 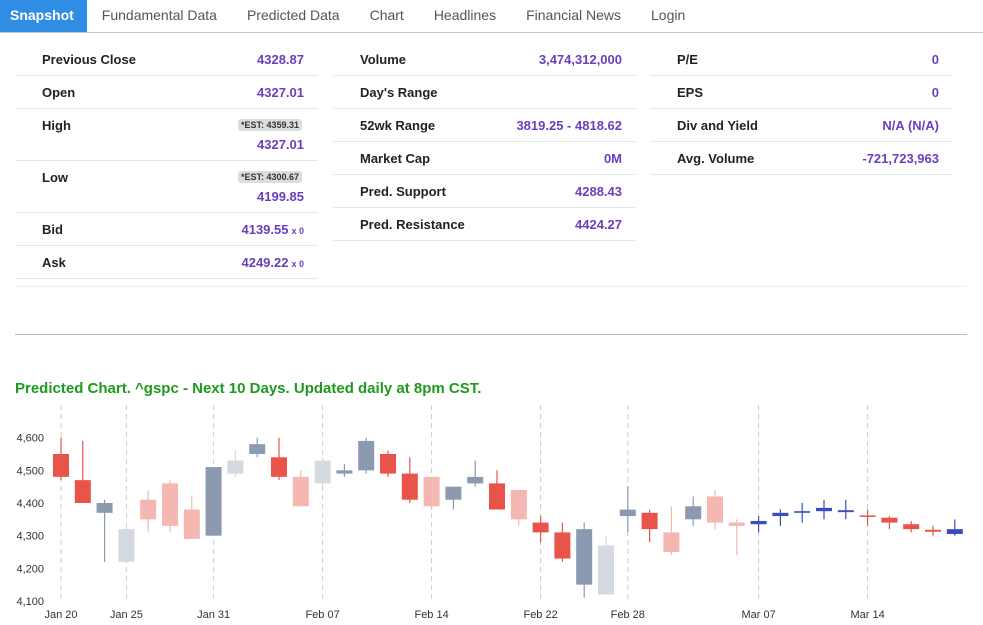 What do you see at coordinates (668, 15) in the screenshot?
I see `nav-tab: Login` at bounding box center [668, 15].